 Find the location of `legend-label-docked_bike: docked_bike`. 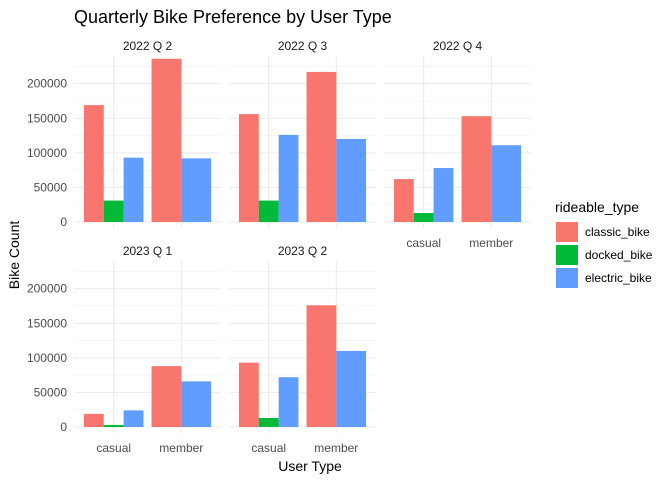

legend-label-docked_bike: docked_bike is located at coordinates (619, 255).